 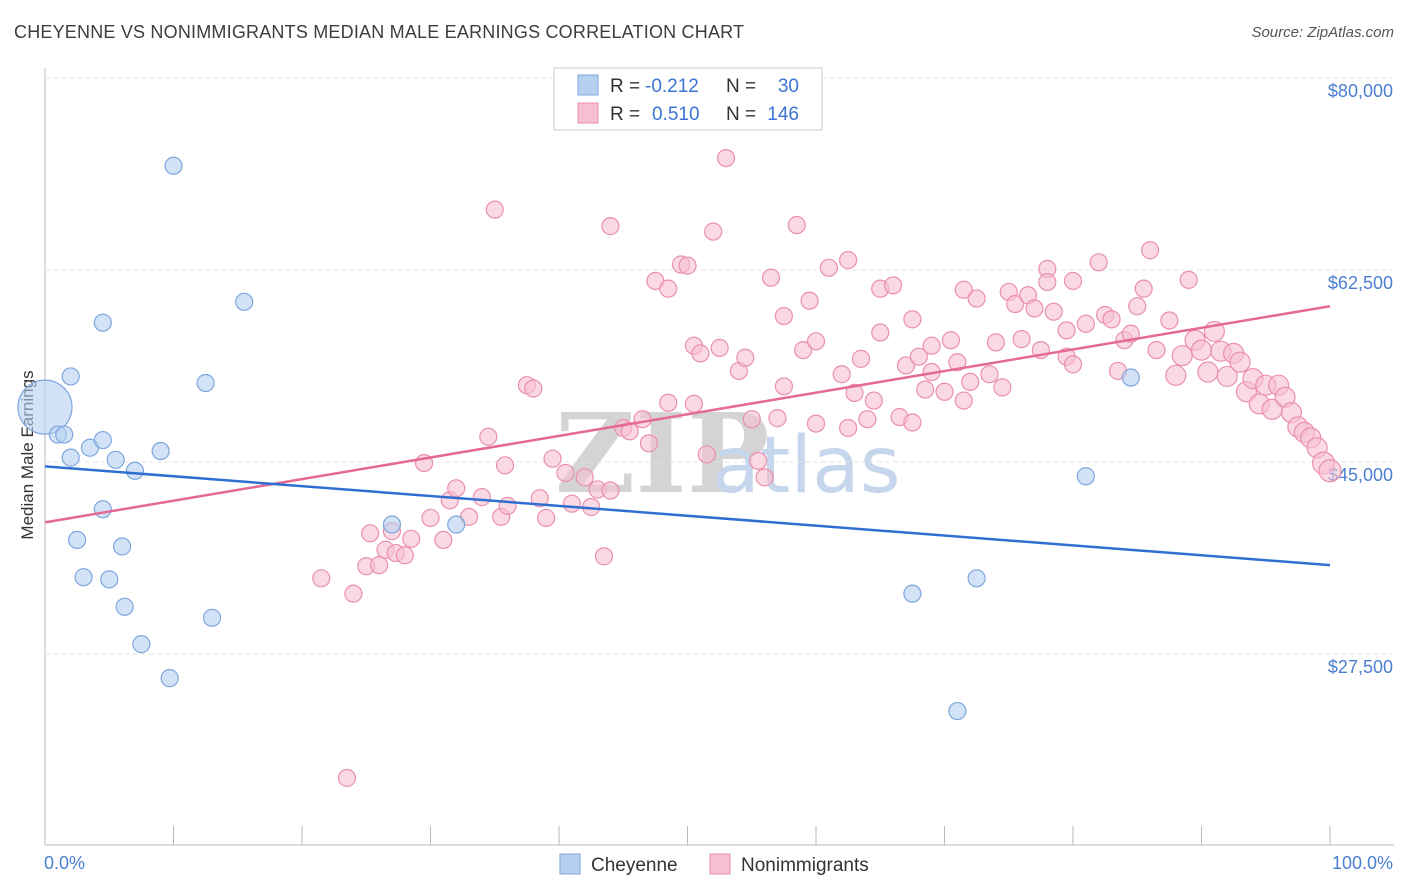 I want to click on bottom-legend-swatch-nonimmigrants, so click(x=720, y=864).